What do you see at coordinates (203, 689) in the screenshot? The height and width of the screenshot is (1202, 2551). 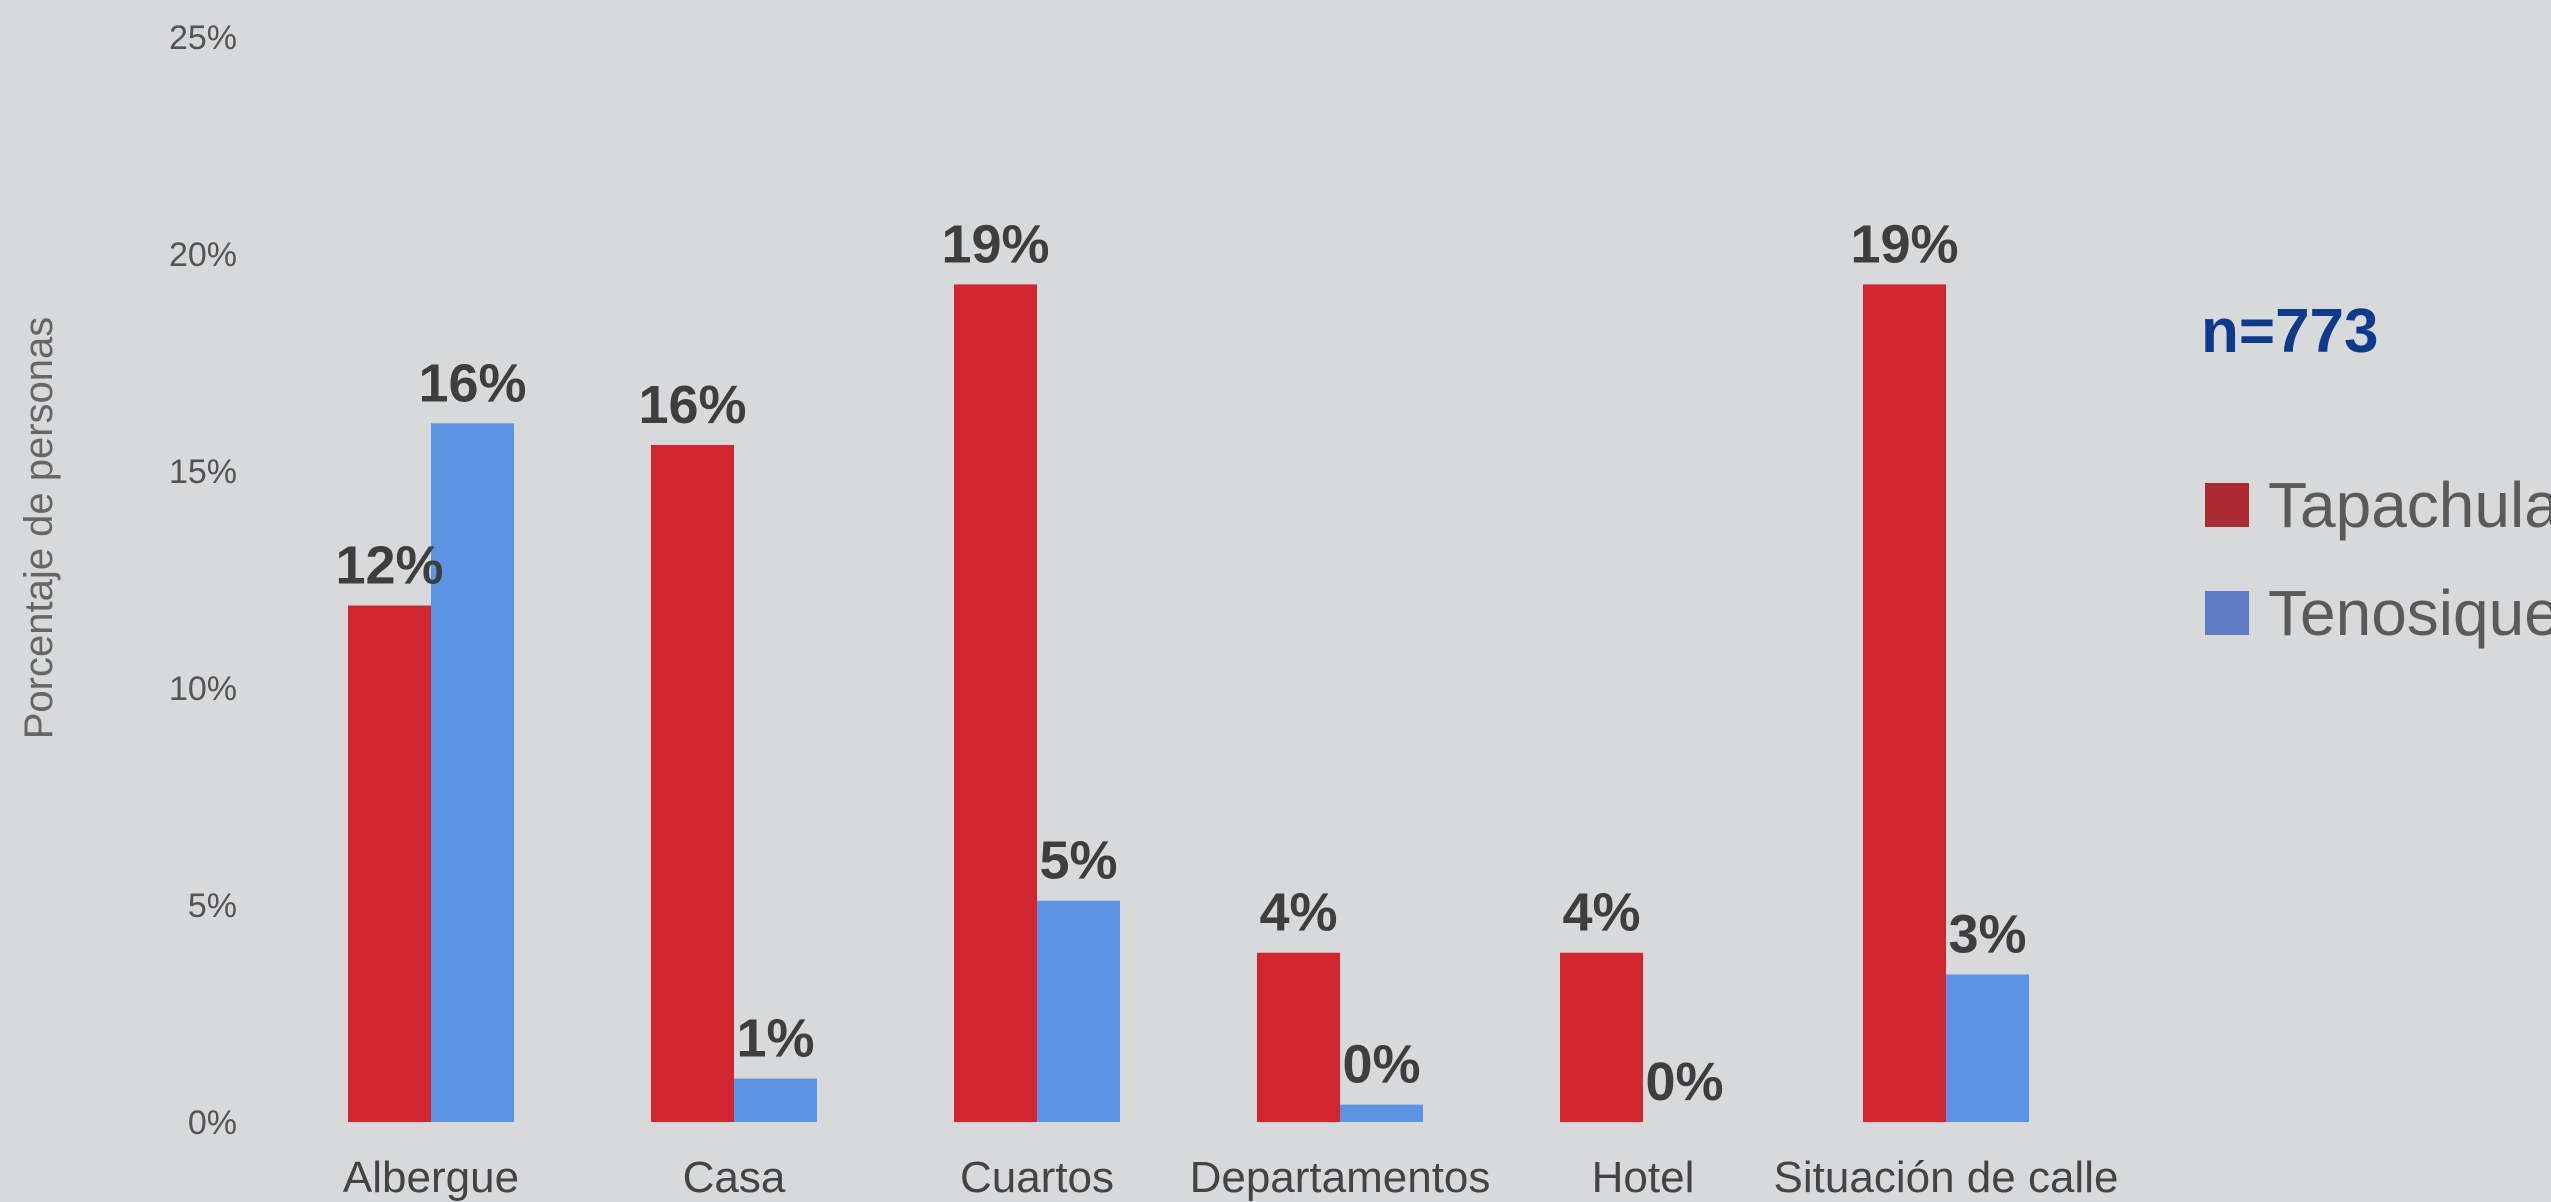 I see `y-tick-label: 10%` at bounding box center [203, 689].